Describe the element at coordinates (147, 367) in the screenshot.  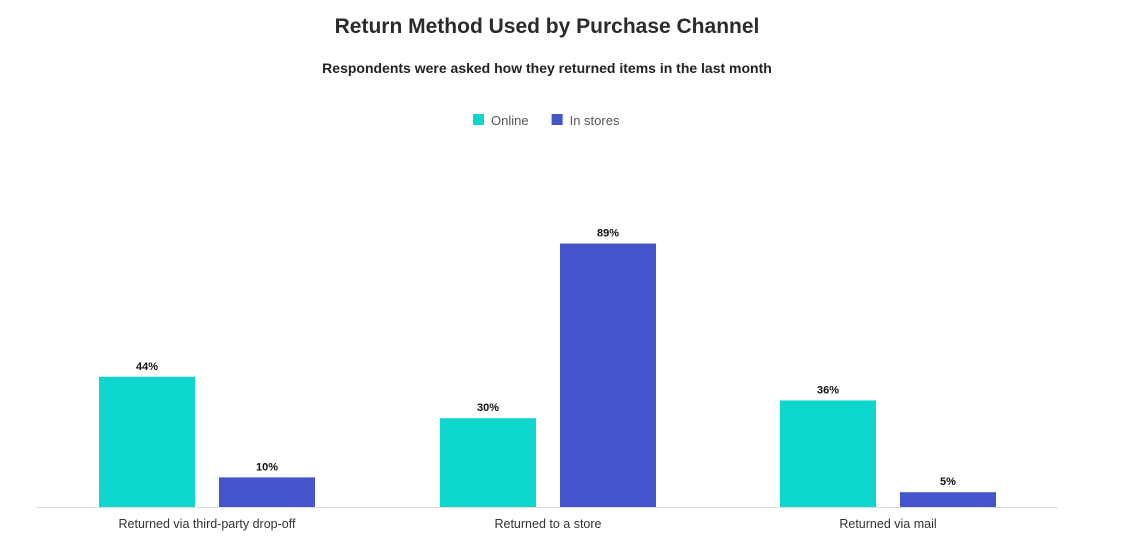
I see `data-label-0-0: 44%` at that location.